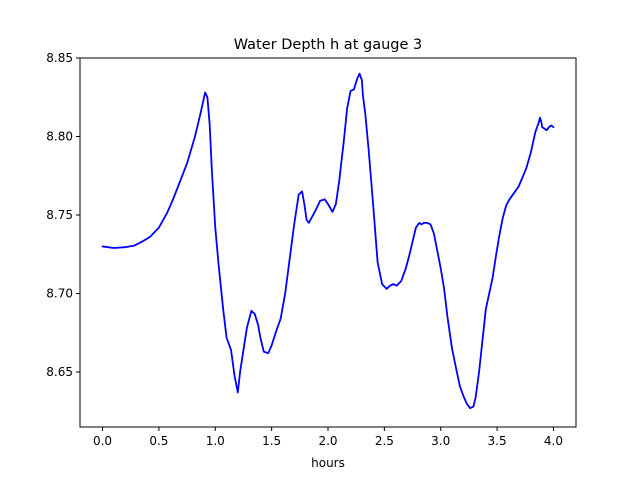 This screenshot has width=640, height=480. What do you see at coordinates (384, 441) in the screenshot?
I see `x-tick-label: 2.5` at bounding box center [384, 441].